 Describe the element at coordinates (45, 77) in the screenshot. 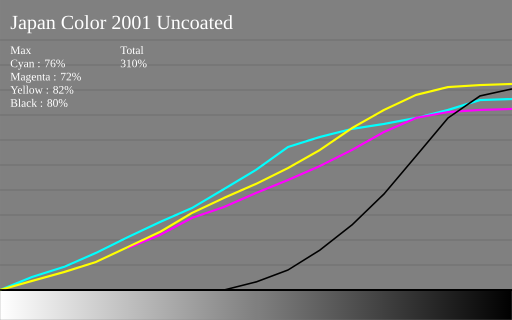

I see `text: Magenta : 72%` at that location.